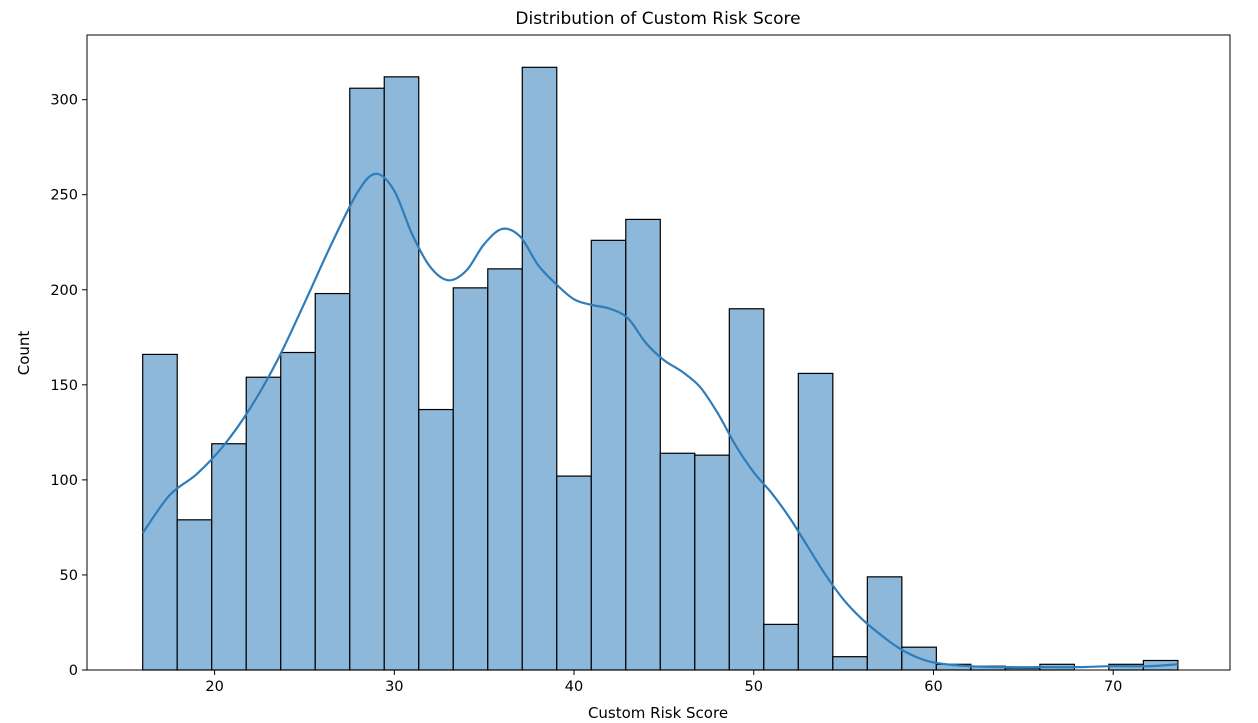 This screenshot has width=1258, height=723. What do you see at coordinates (24, 353) in the screenshot?
I see `y-axis-title: Count` at bounding box center [24, 353].